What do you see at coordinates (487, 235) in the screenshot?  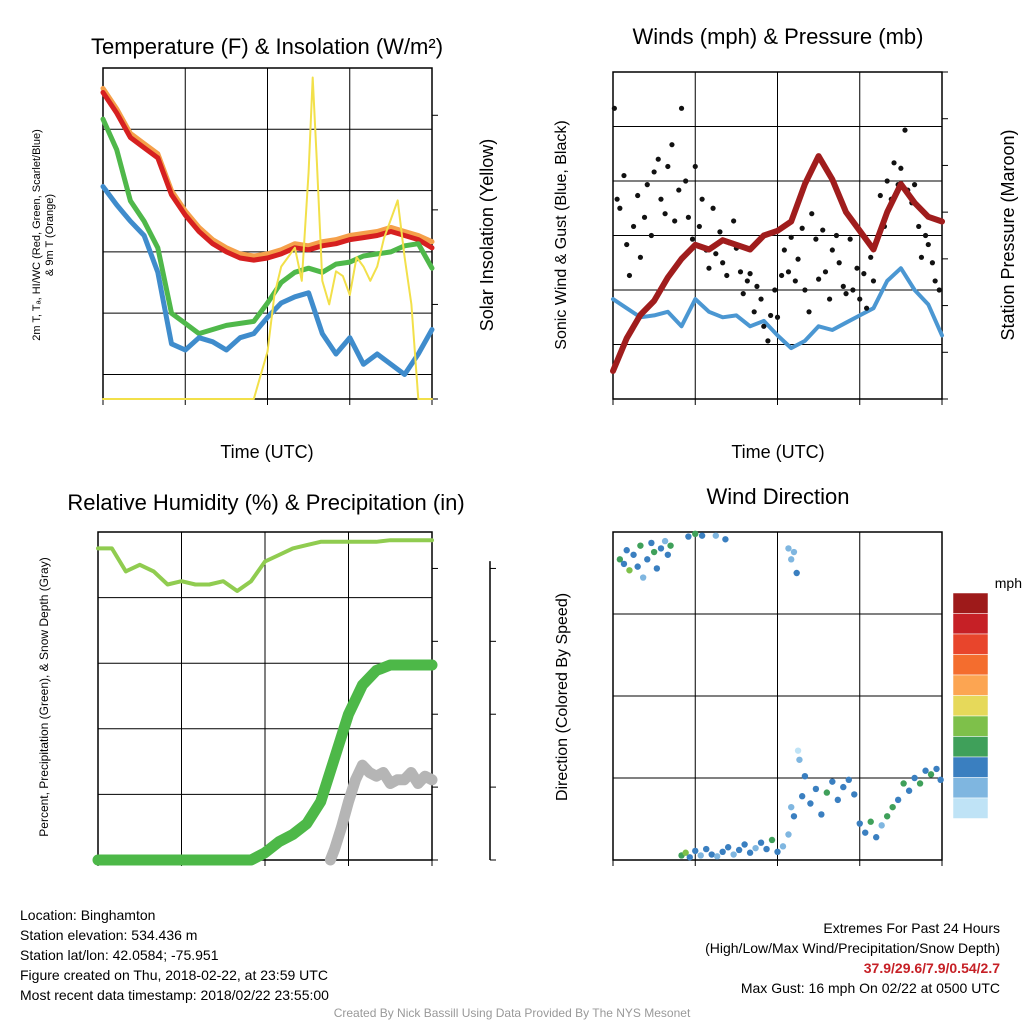 I see `temp-y2-axis-label: Solar Insolation (Yellow)` at bounding box center [487, 235].